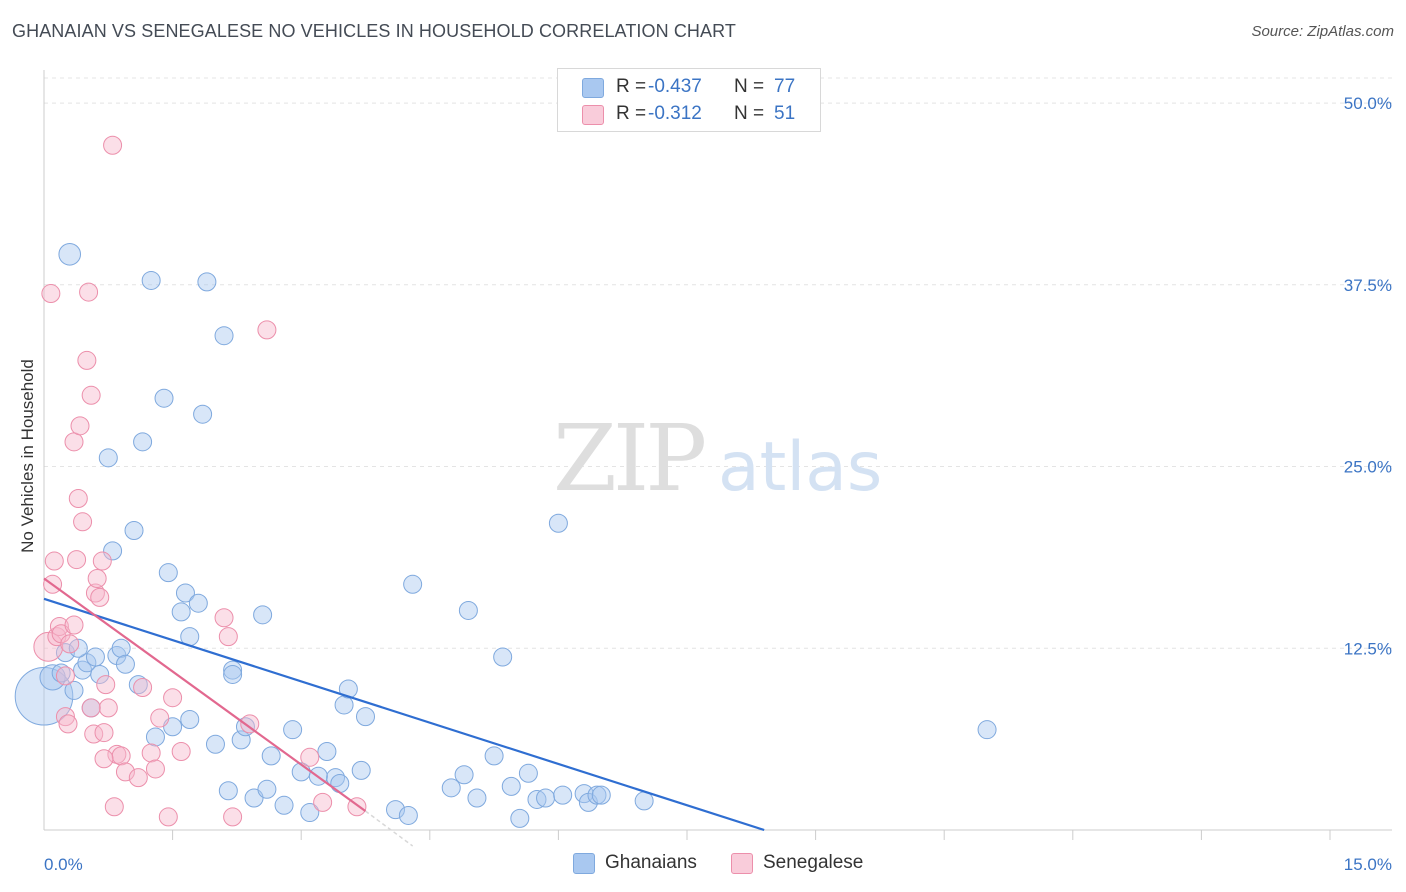  I want to click on legend-label-senegalese: Senegalese, so click(813, 862).